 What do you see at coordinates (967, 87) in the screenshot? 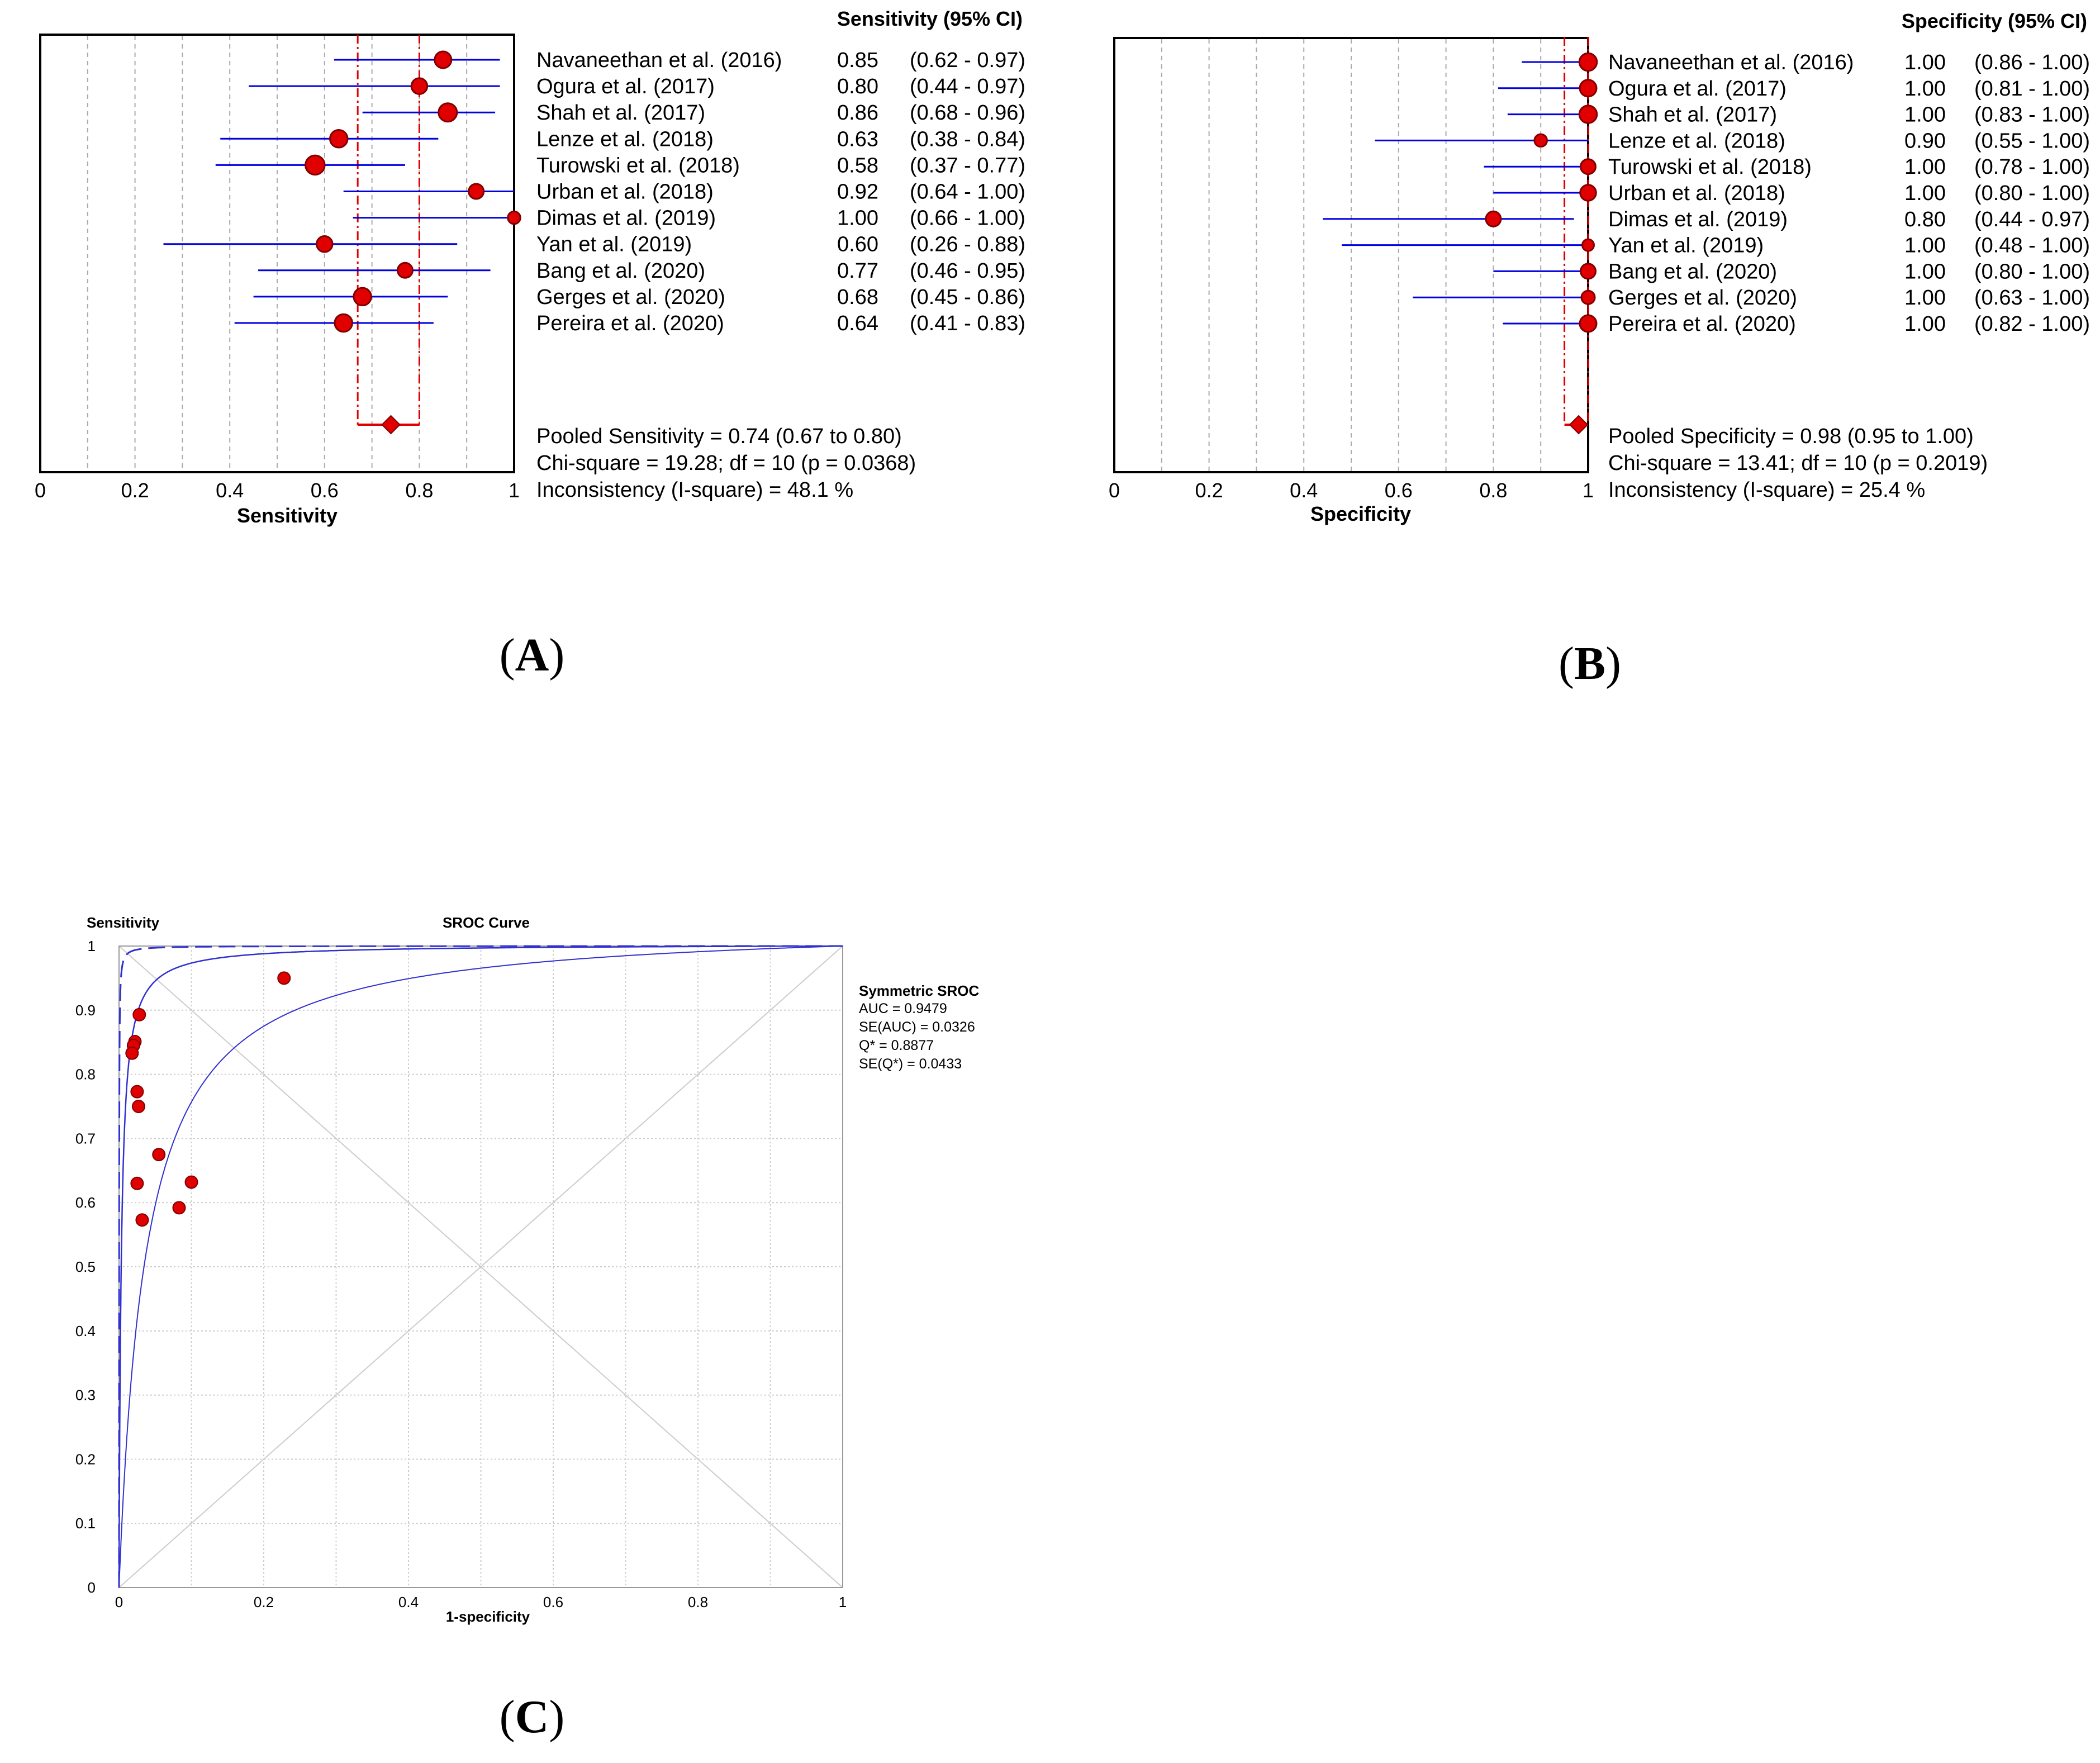
I see `panel-a-study-ci: (0.44 - 0.97)` at bounding box center [967, 87].